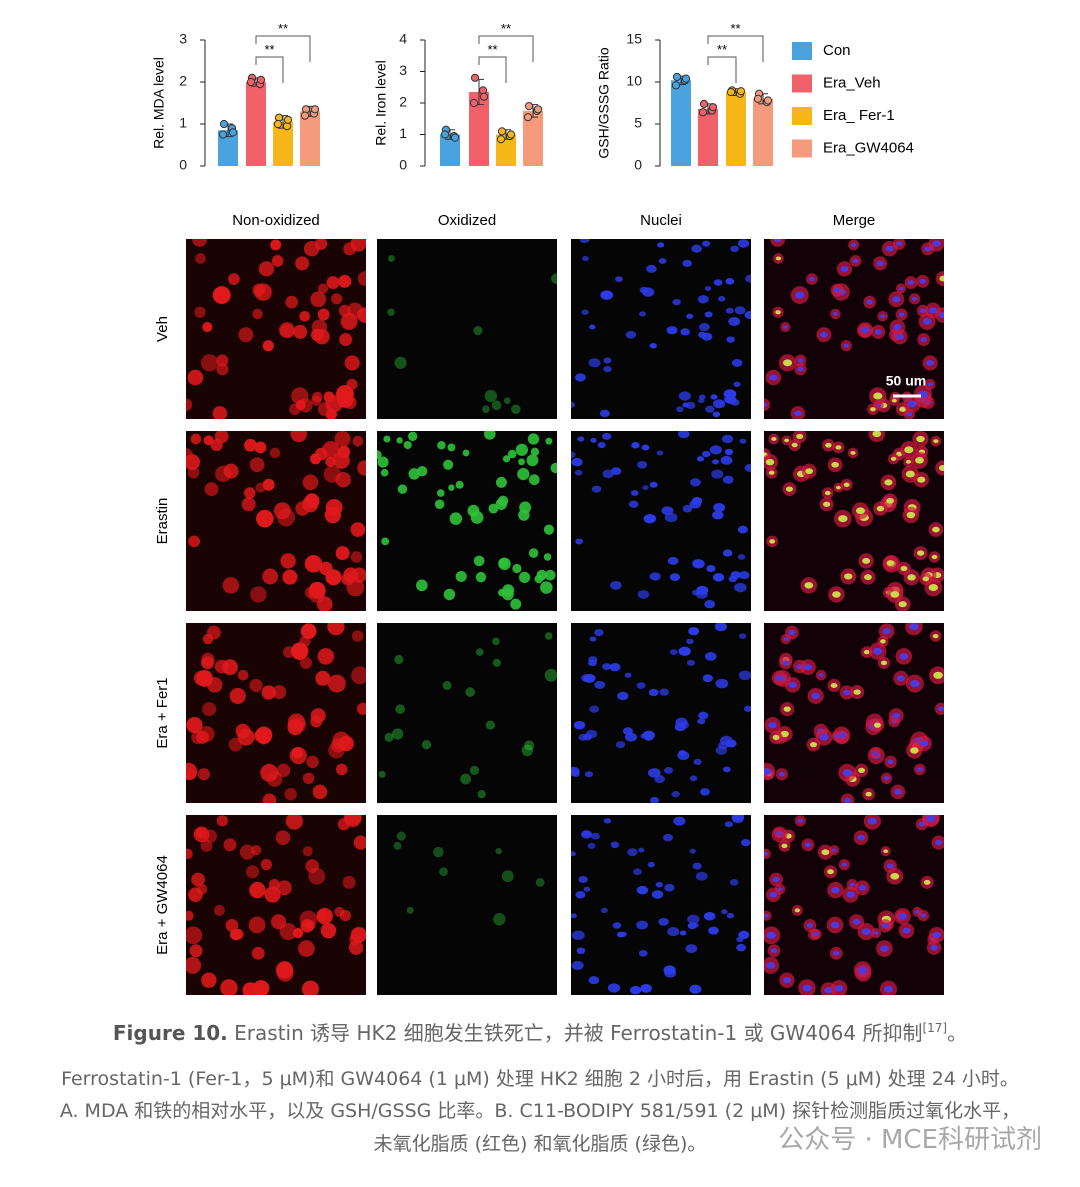  I want to click on y-tick-label: 2, so click(403, 102).